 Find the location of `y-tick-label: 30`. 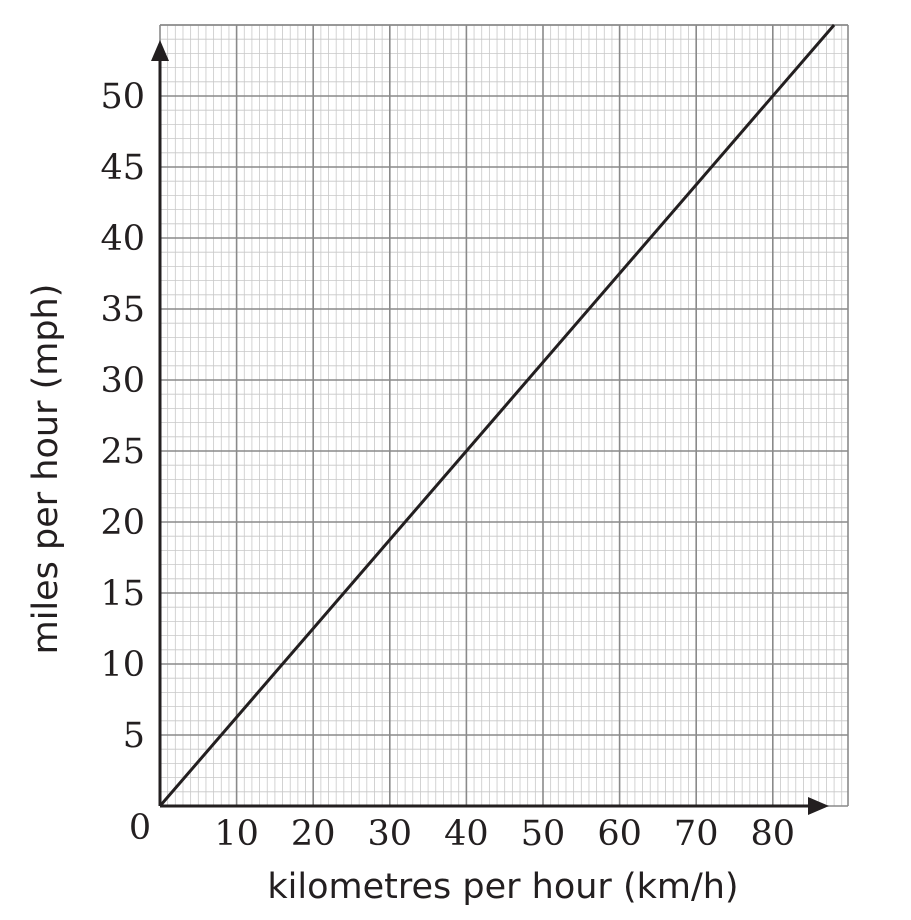

y-tick-label: 30 is located at coordinates (122, 381).